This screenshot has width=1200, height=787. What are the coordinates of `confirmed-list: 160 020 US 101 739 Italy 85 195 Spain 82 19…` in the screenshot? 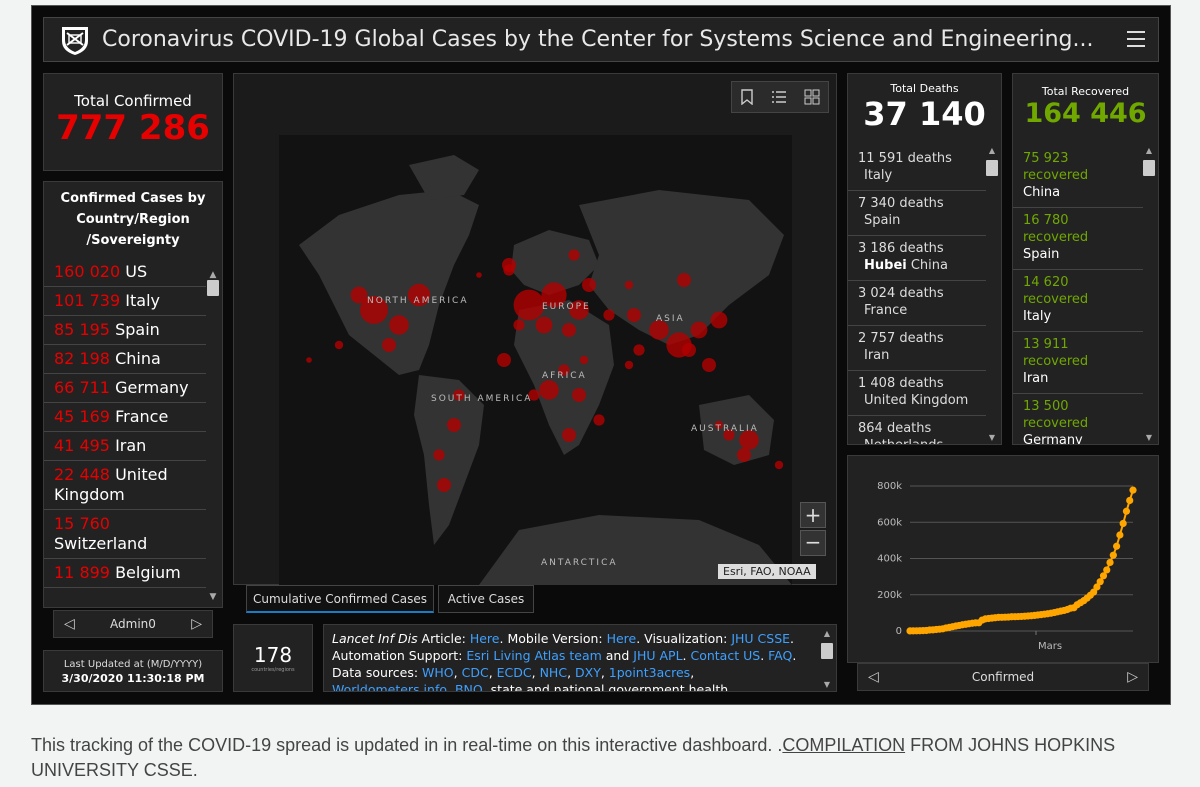 It's located at (125, 432).